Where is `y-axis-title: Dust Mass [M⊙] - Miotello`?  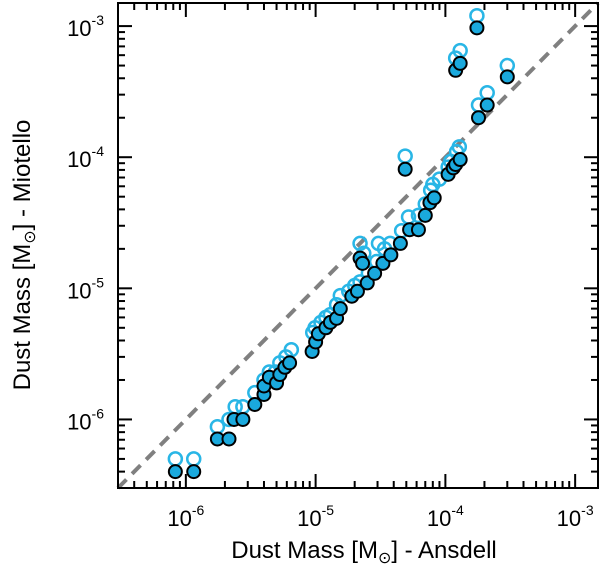
y-axis-title: Dust Mass [M⊙] - Miotello is located at coordinates (24, 255).